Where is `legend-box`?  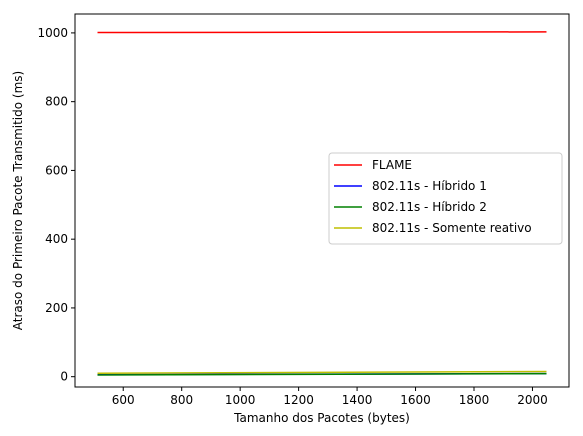 legend-box is located at coordinates (445, 198).